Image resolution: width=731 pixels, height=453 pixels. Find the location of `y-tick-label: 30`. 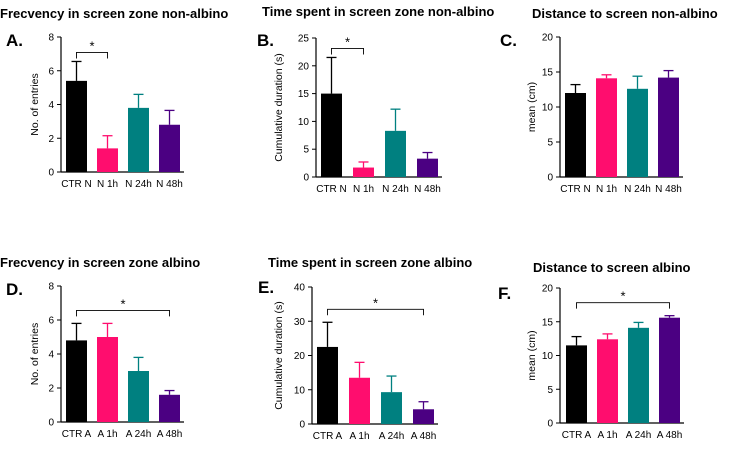

y-tick-label: 30 is located at coordinates (300, 322).